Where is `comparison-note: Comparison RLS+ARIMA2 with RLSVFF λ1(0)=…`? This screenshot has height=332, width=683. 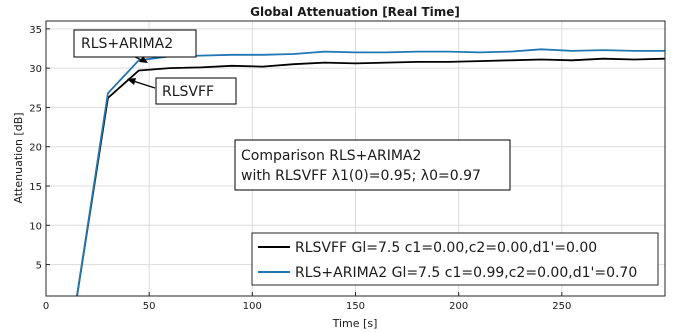
comparison-note: Comparison RLS+ARIMA2 with RLSVFF λ1(0)=… is located at coordinates (372, 165).